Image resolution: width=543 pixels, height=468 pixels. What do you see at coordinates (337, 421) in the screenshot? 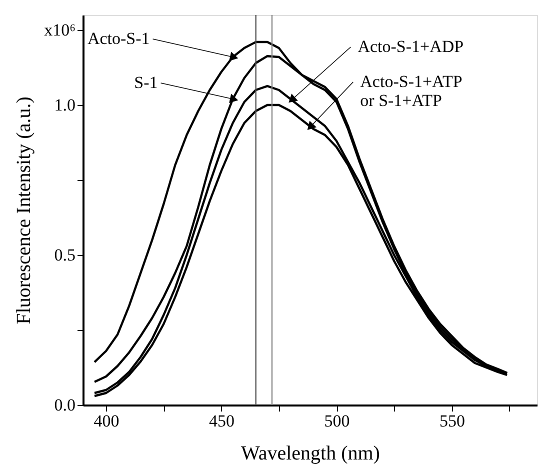
I see `x-tick-label: 500` at bounding box center [337, 421].